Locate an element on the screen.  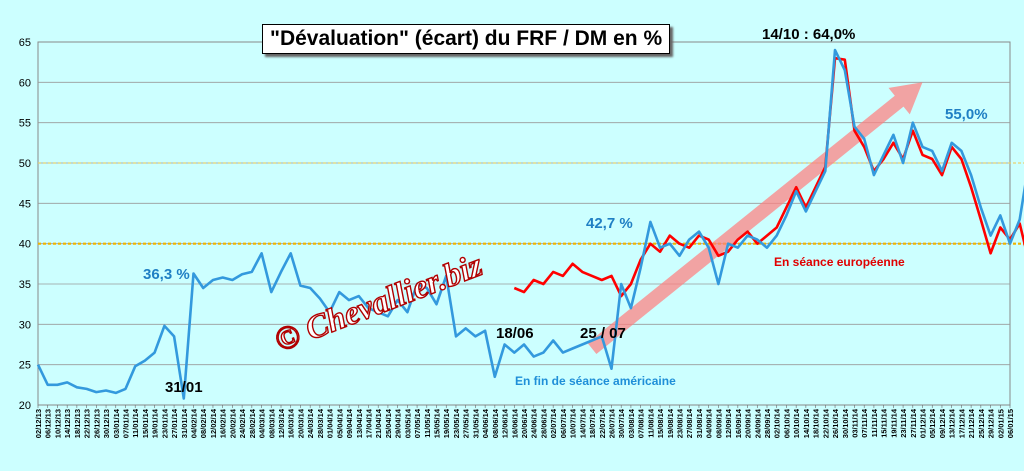
label-eu-session: En séance européenne is located at coordinates (839, 262).